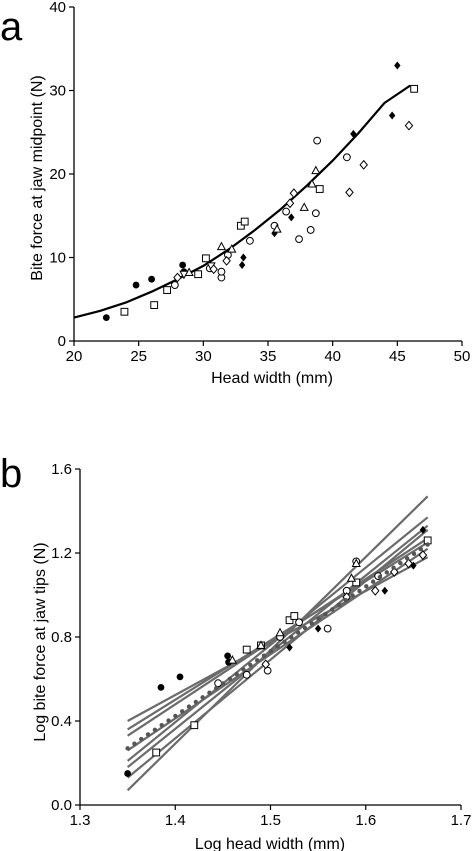 This screenshot has width=474, height=851. I want to click on panel-a-y-tick-label: 30, so click(57, 91).